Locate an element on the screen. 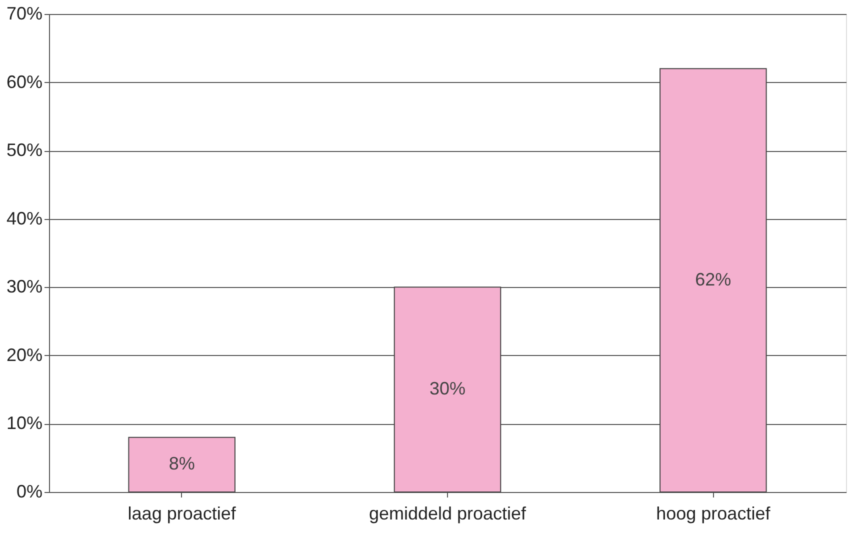  y-tick-label: 50% is located at coordinates (24, 150).